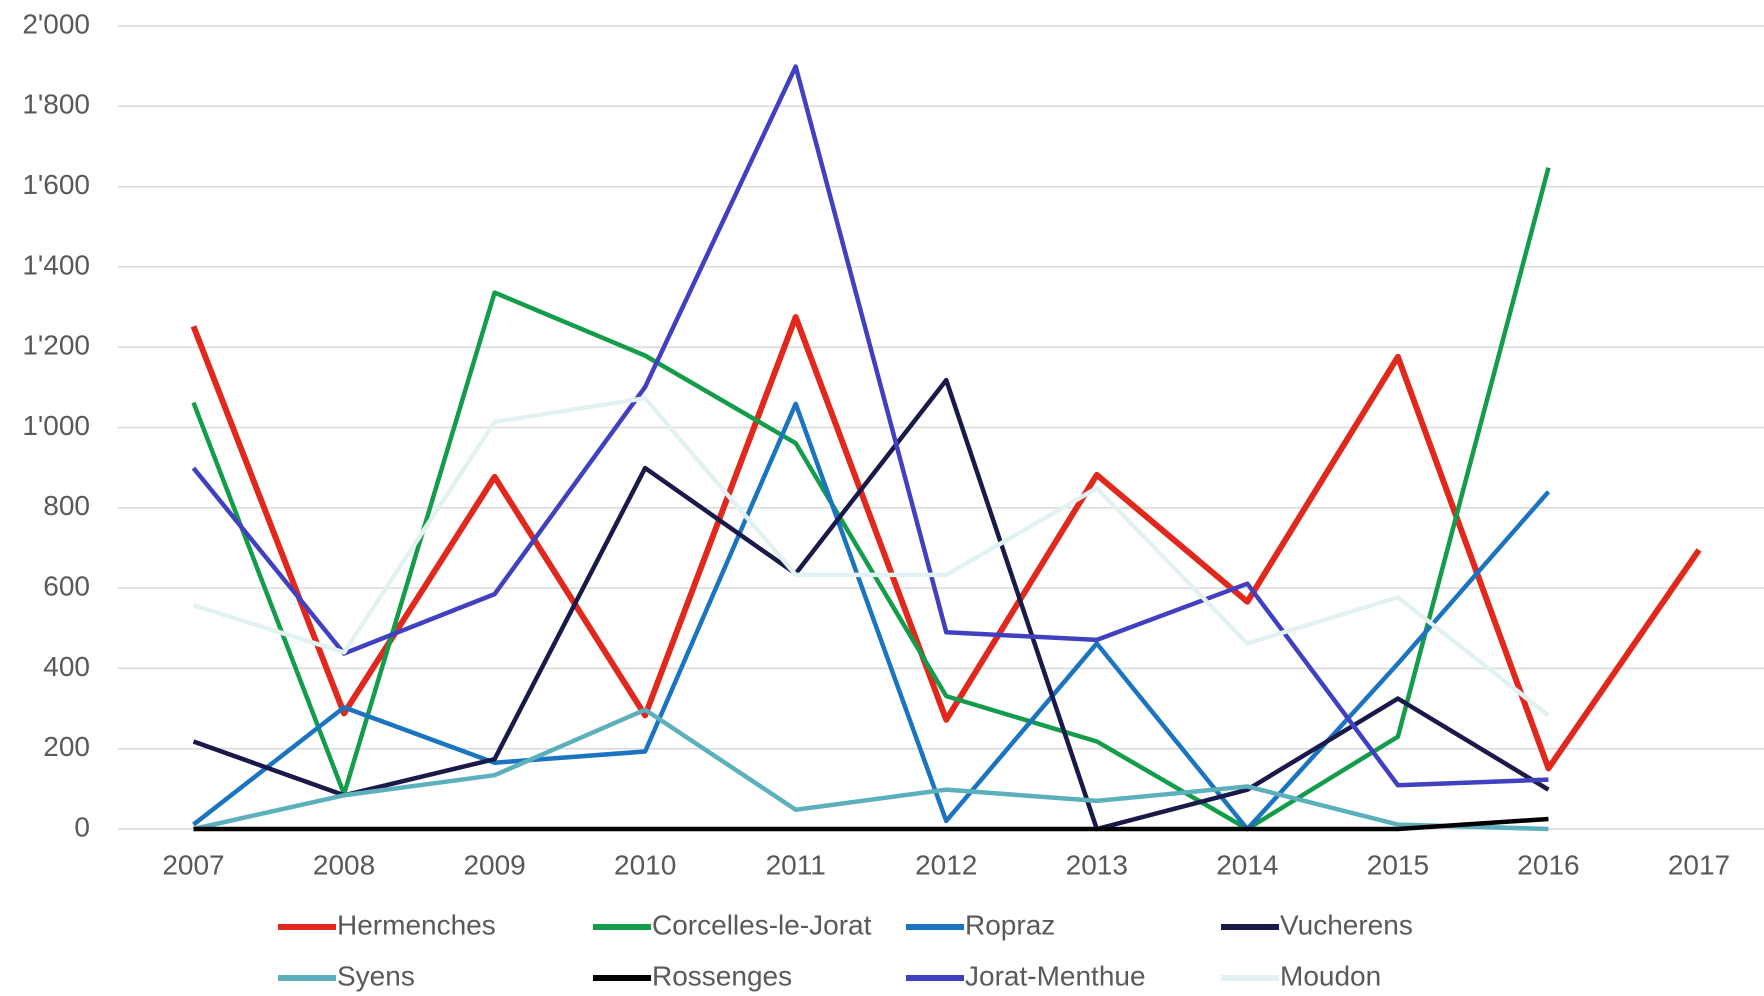  What do you see at coordinates (1055, 975) in the screenshot?
I see `legend-label: Jorat-Menthue` at bounding box center [1055, 975].